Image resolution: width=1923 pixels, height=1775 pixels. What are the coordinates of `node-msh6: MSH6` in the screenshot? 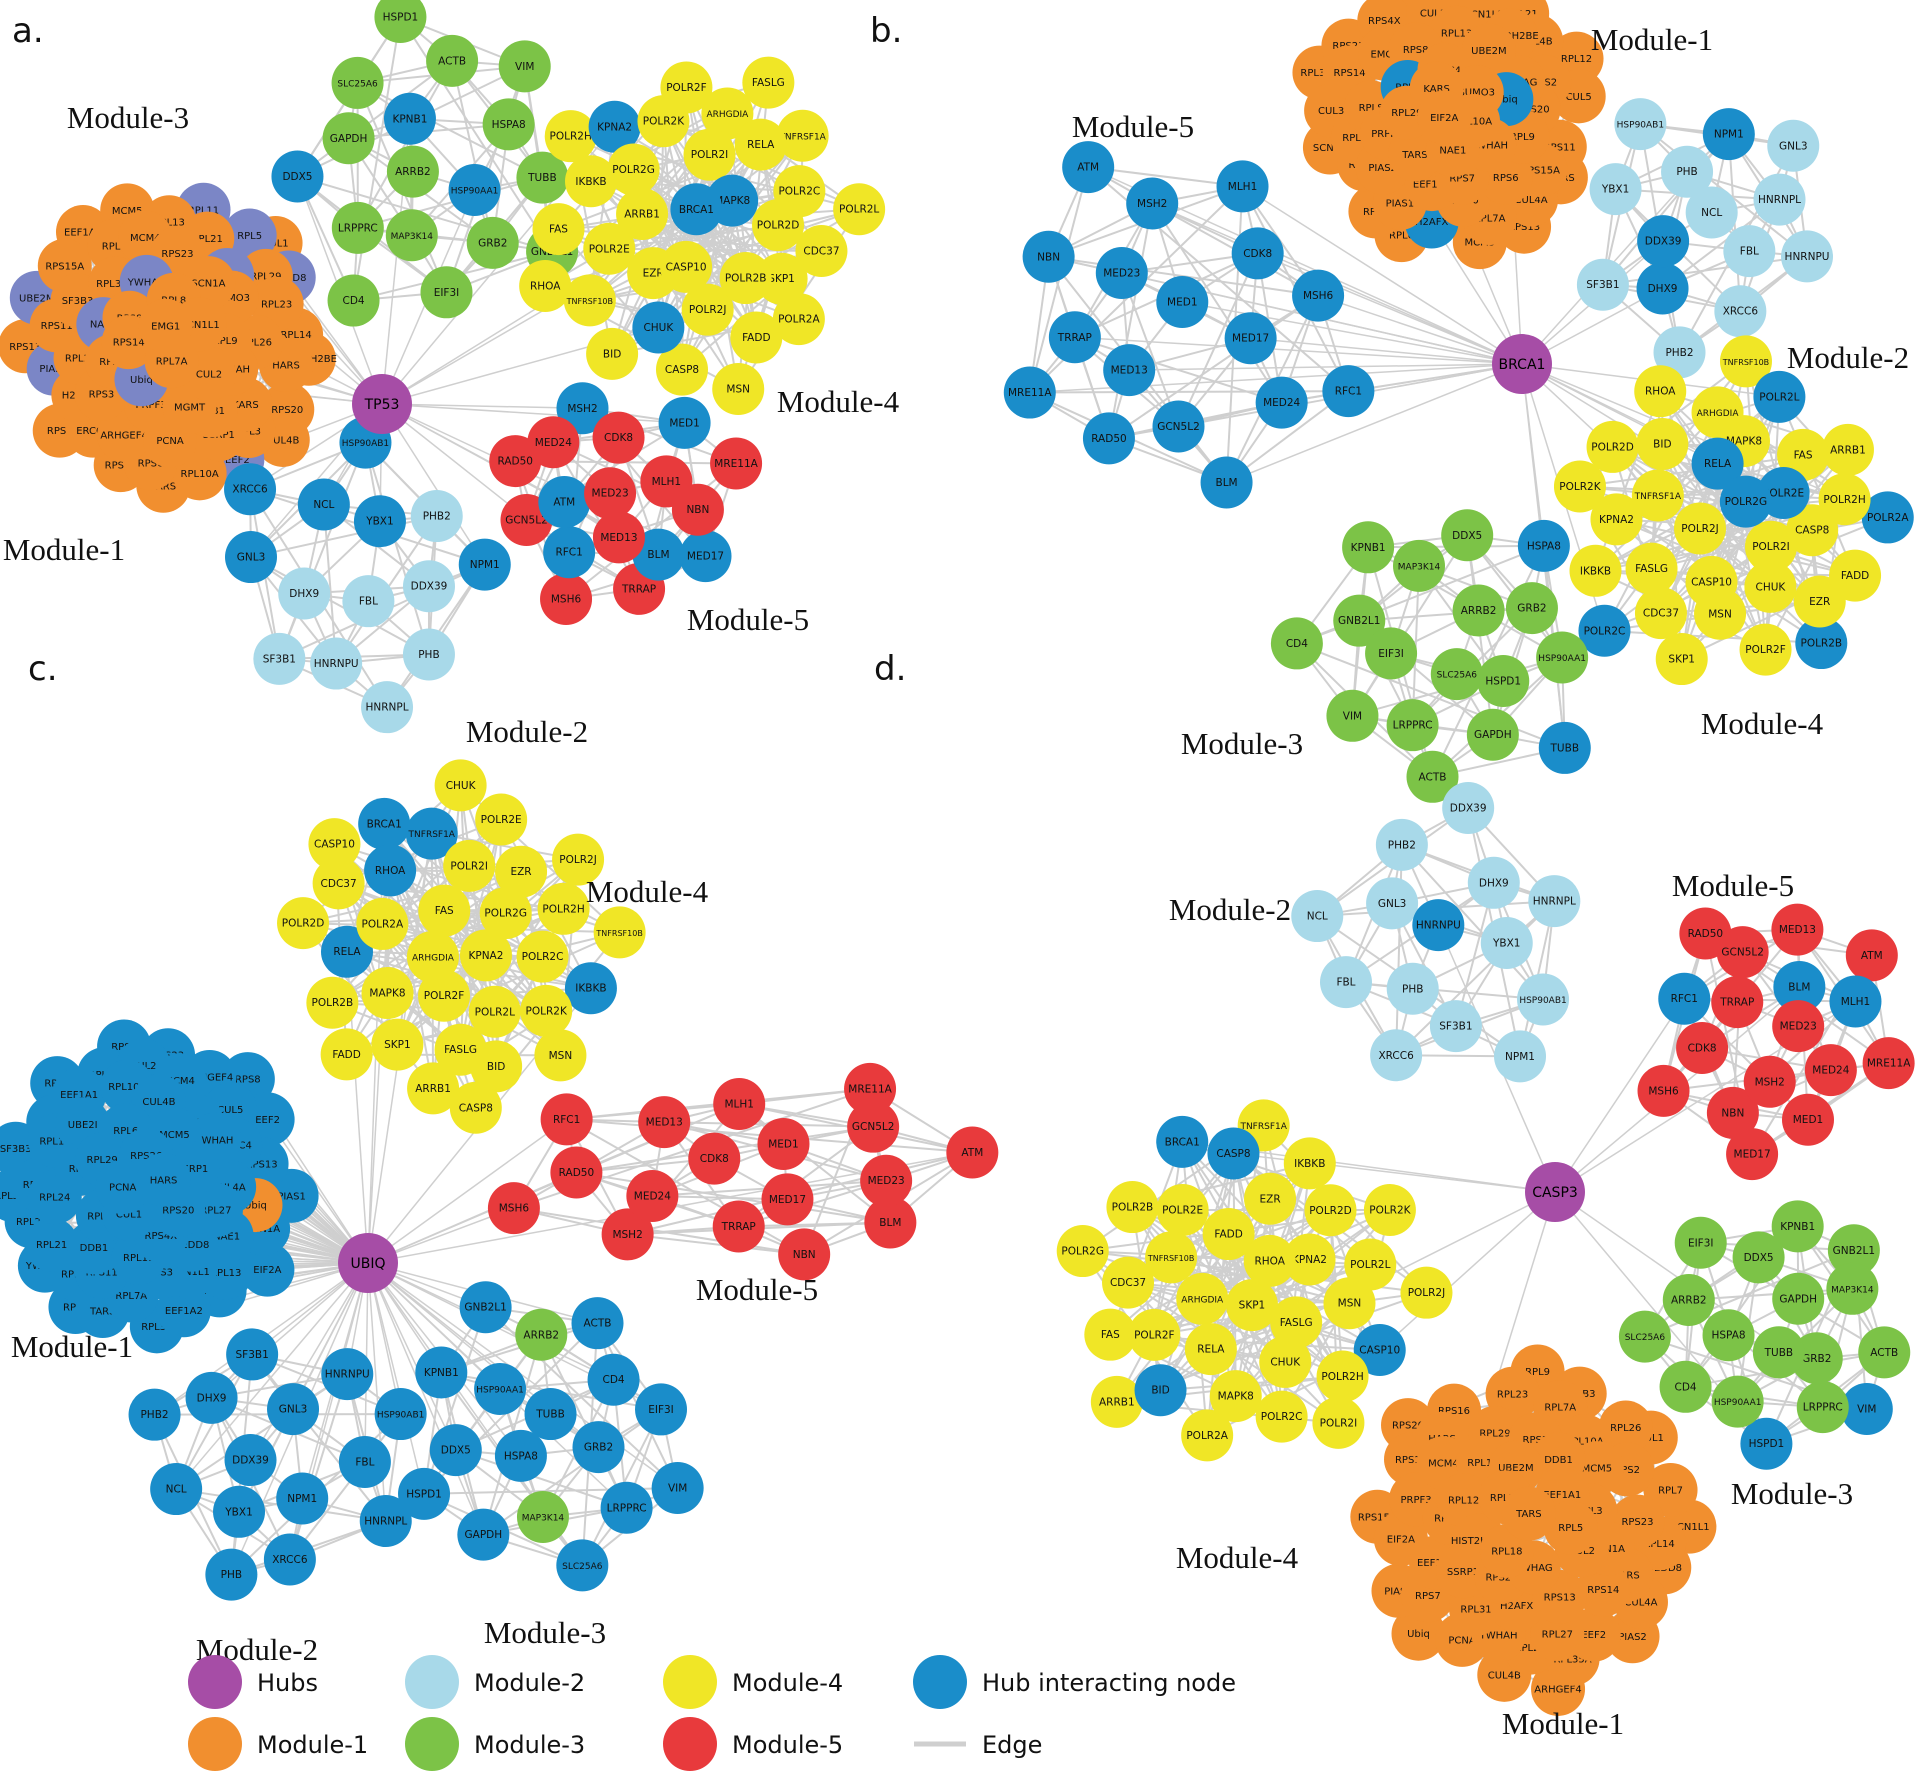 It's located at (513, 1208).